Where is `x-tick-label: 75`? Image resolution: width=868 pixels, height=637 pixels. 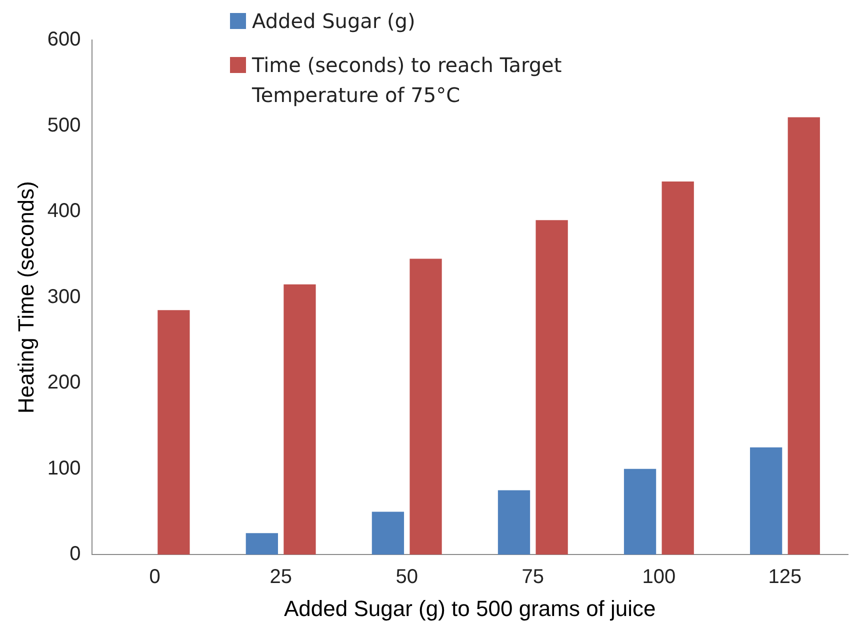 x-tick-label: 75 is located at coordinates (533, 577).